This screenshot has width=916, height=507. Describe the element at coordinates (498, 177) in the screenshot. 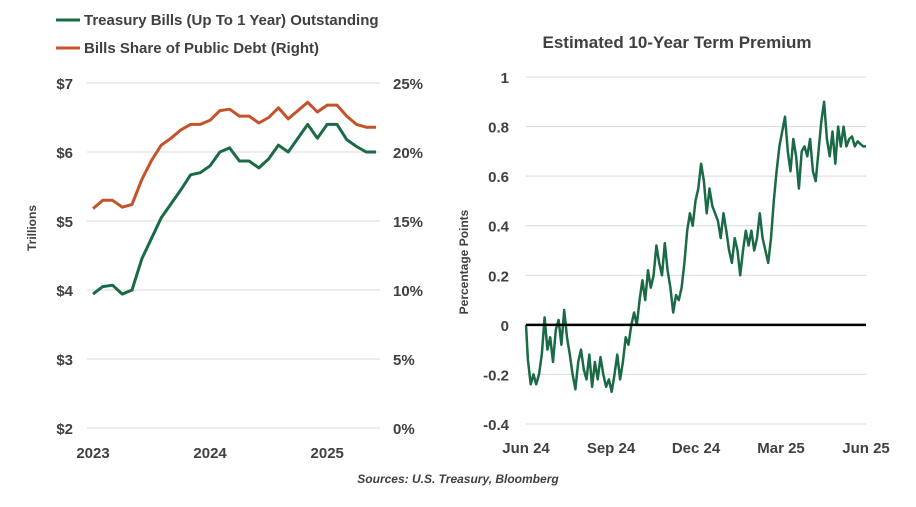

I see `term-premium-chart-y-tick-label: 0.6` at that location.